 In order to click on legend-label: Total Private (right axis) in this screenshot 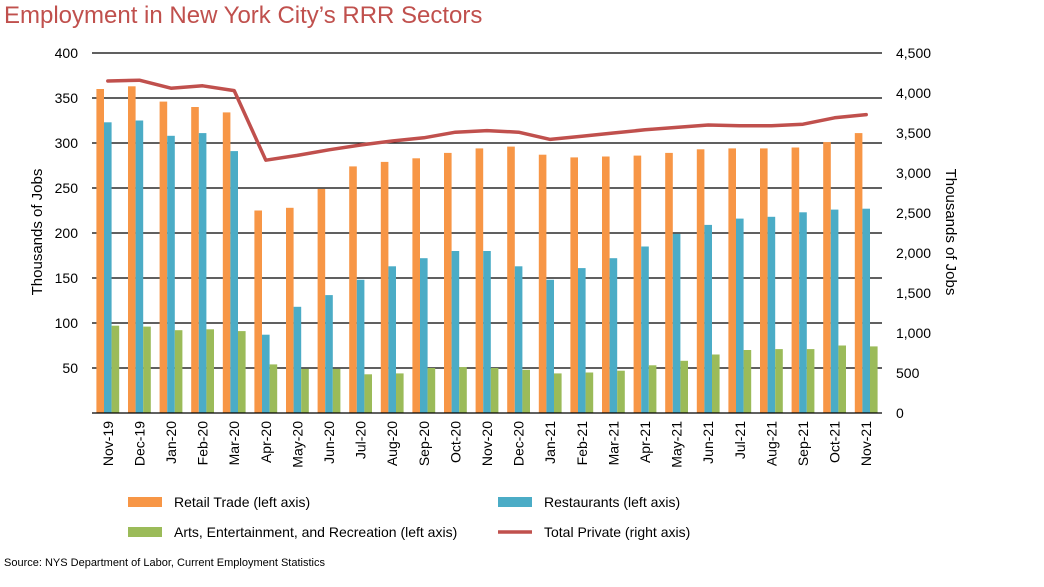, I will do `click(617, 532)`.